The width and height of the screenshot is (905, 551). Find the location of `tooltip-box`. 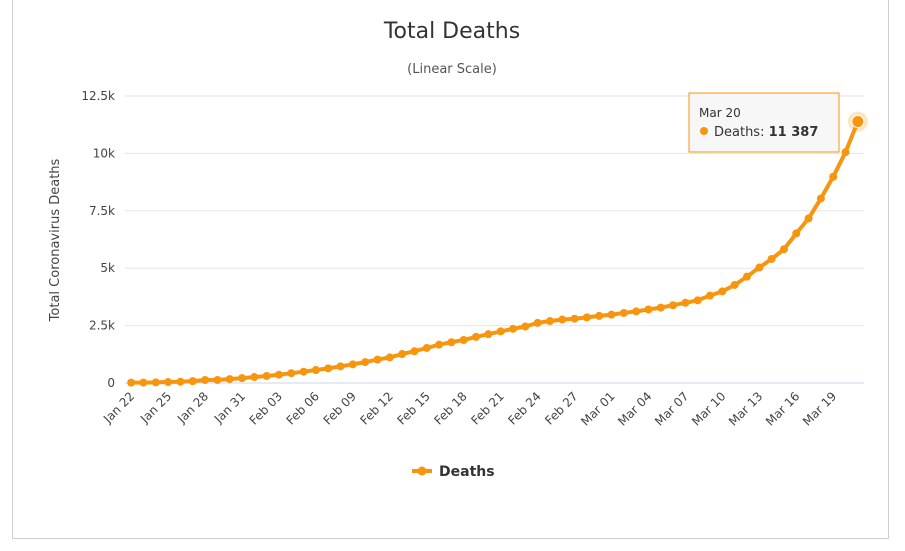

tooltip-box is located at coordinates (764, 122).